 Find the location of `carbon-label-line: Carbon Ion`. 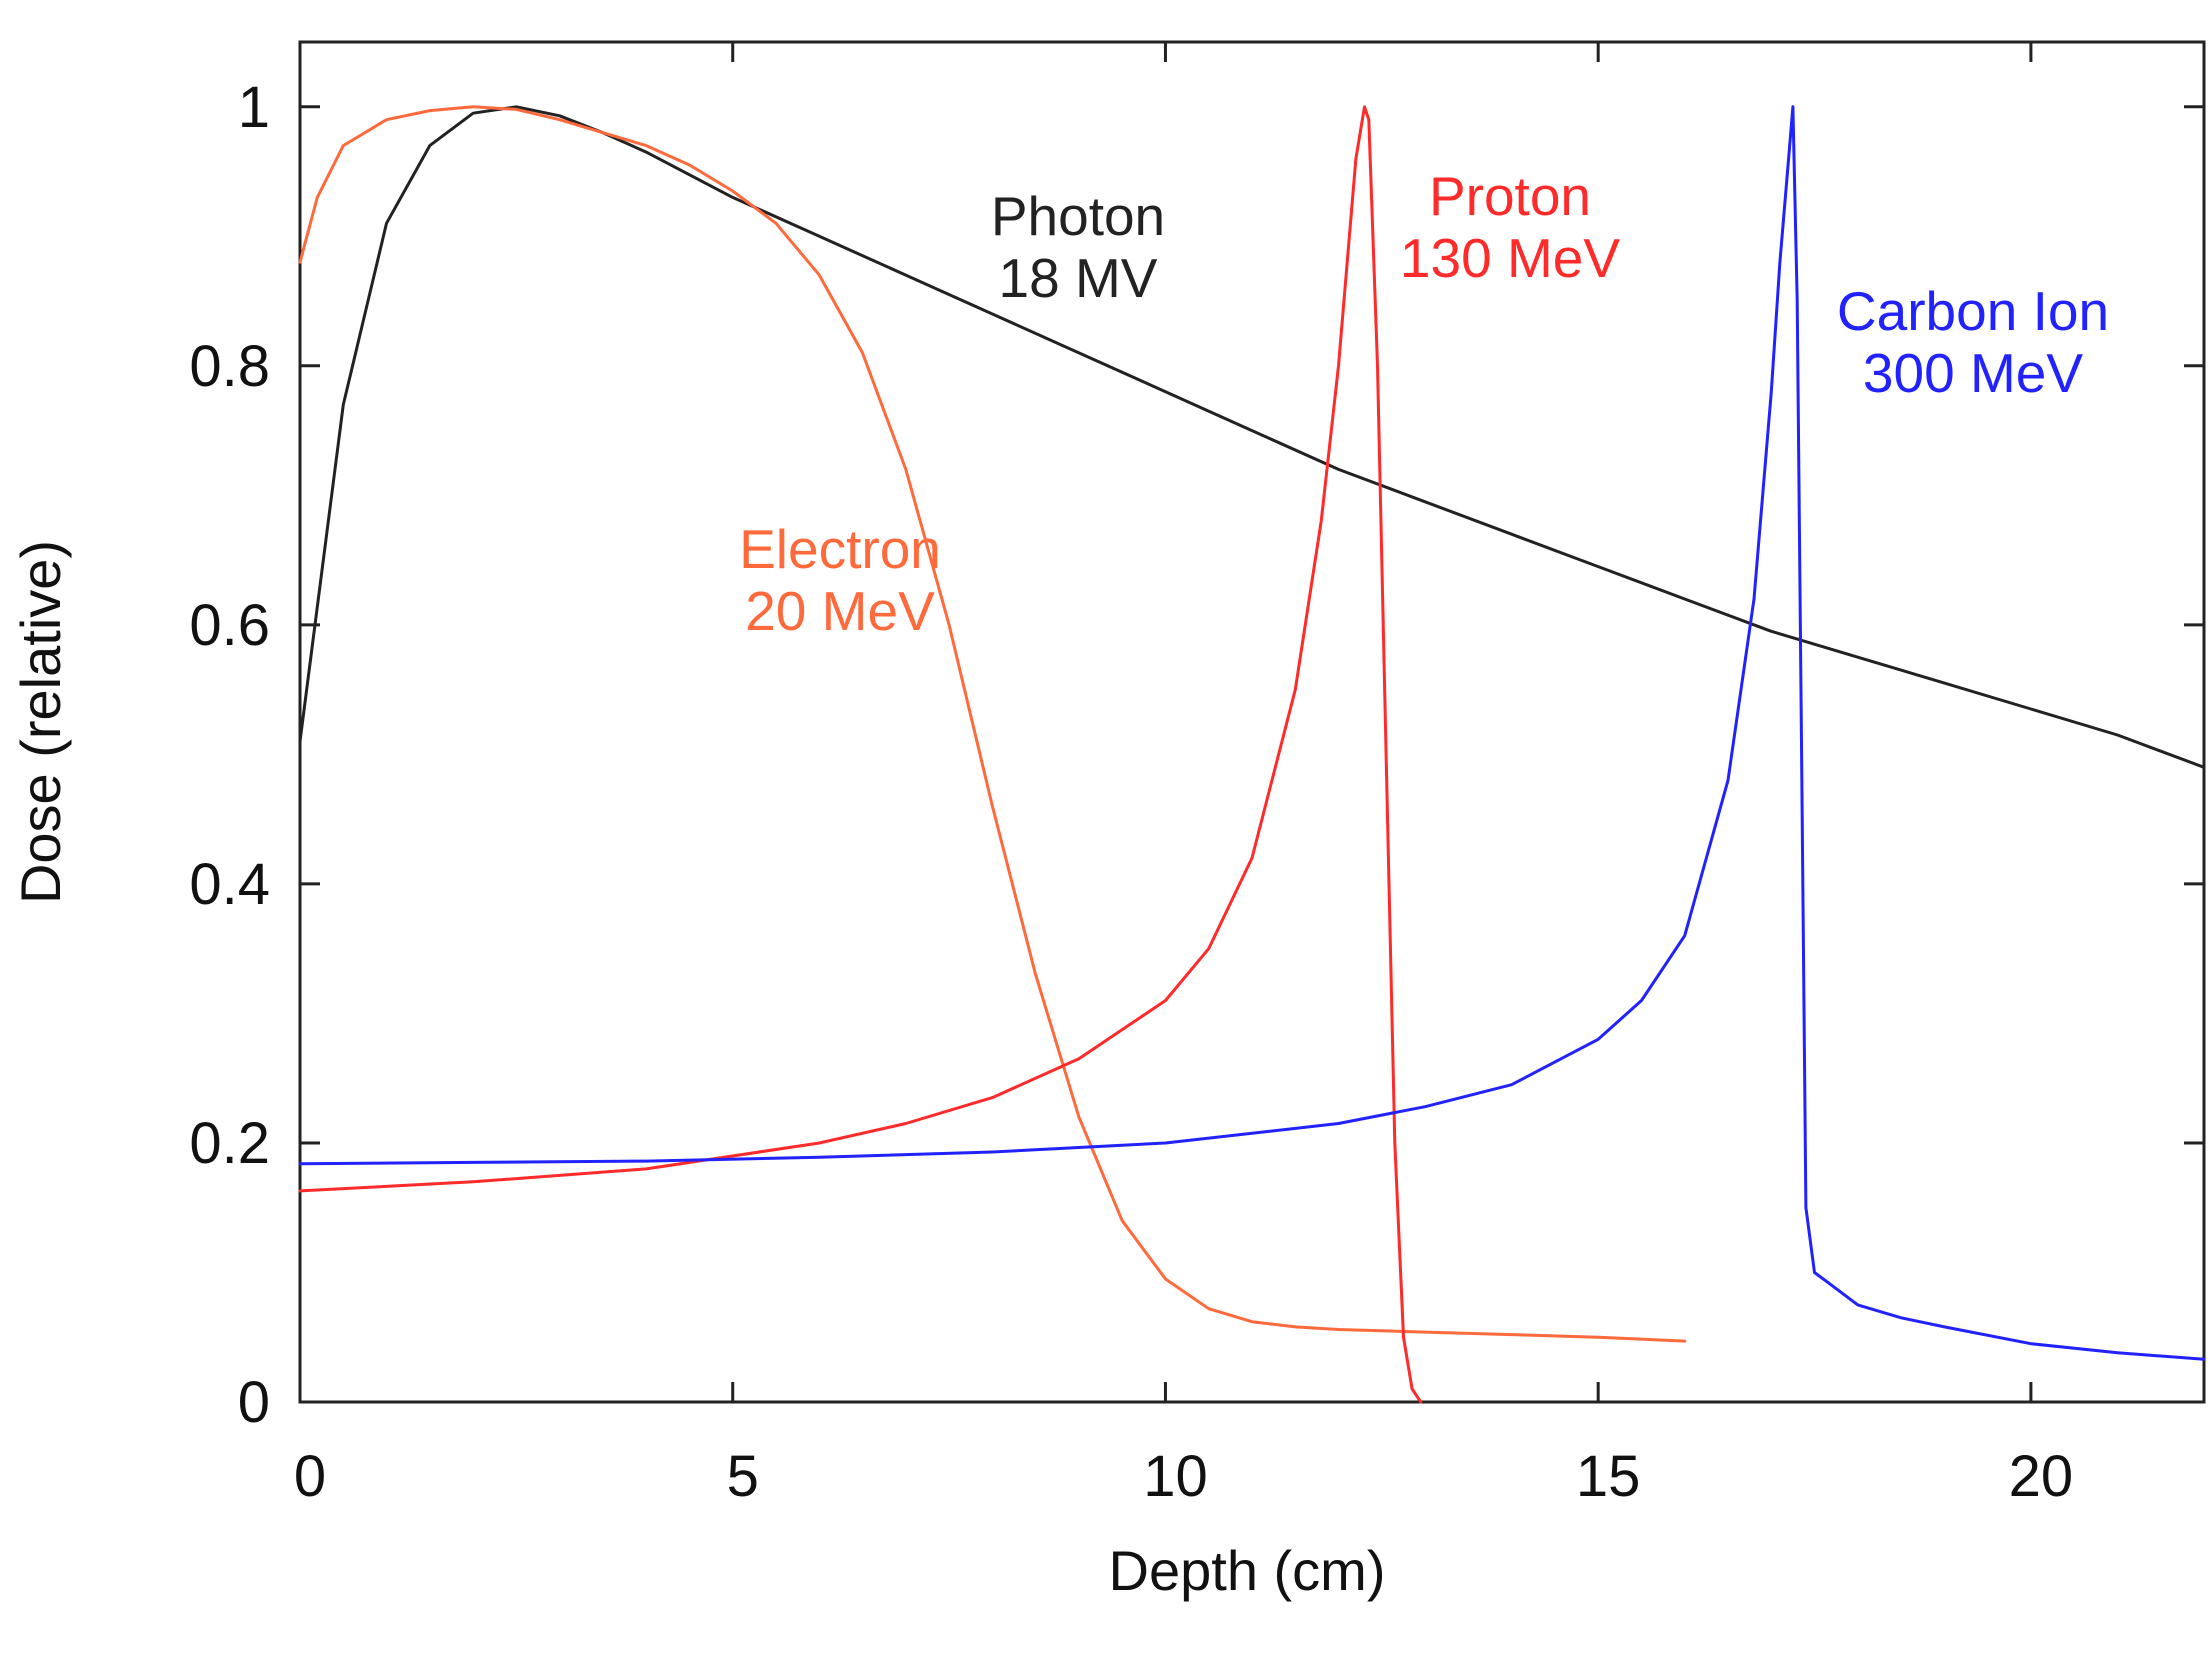

carbon-label-line: Carbon Ion is located at coordinates (1973, 311).